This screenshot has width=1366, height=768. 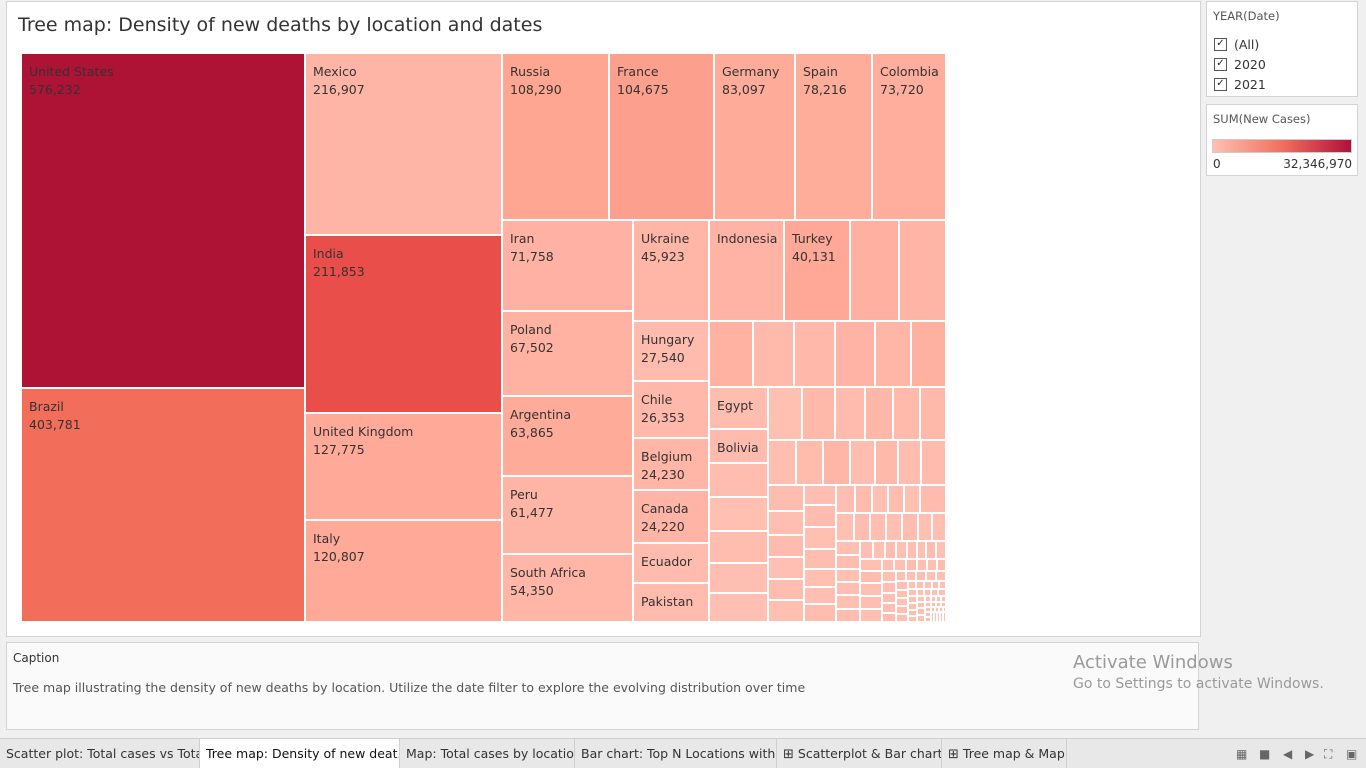 What do you see at coordinates (163, 505) in the screenshot?
I see `treemap-cell-brazil: Brazil 403,781` at bounding box center [163, 505].